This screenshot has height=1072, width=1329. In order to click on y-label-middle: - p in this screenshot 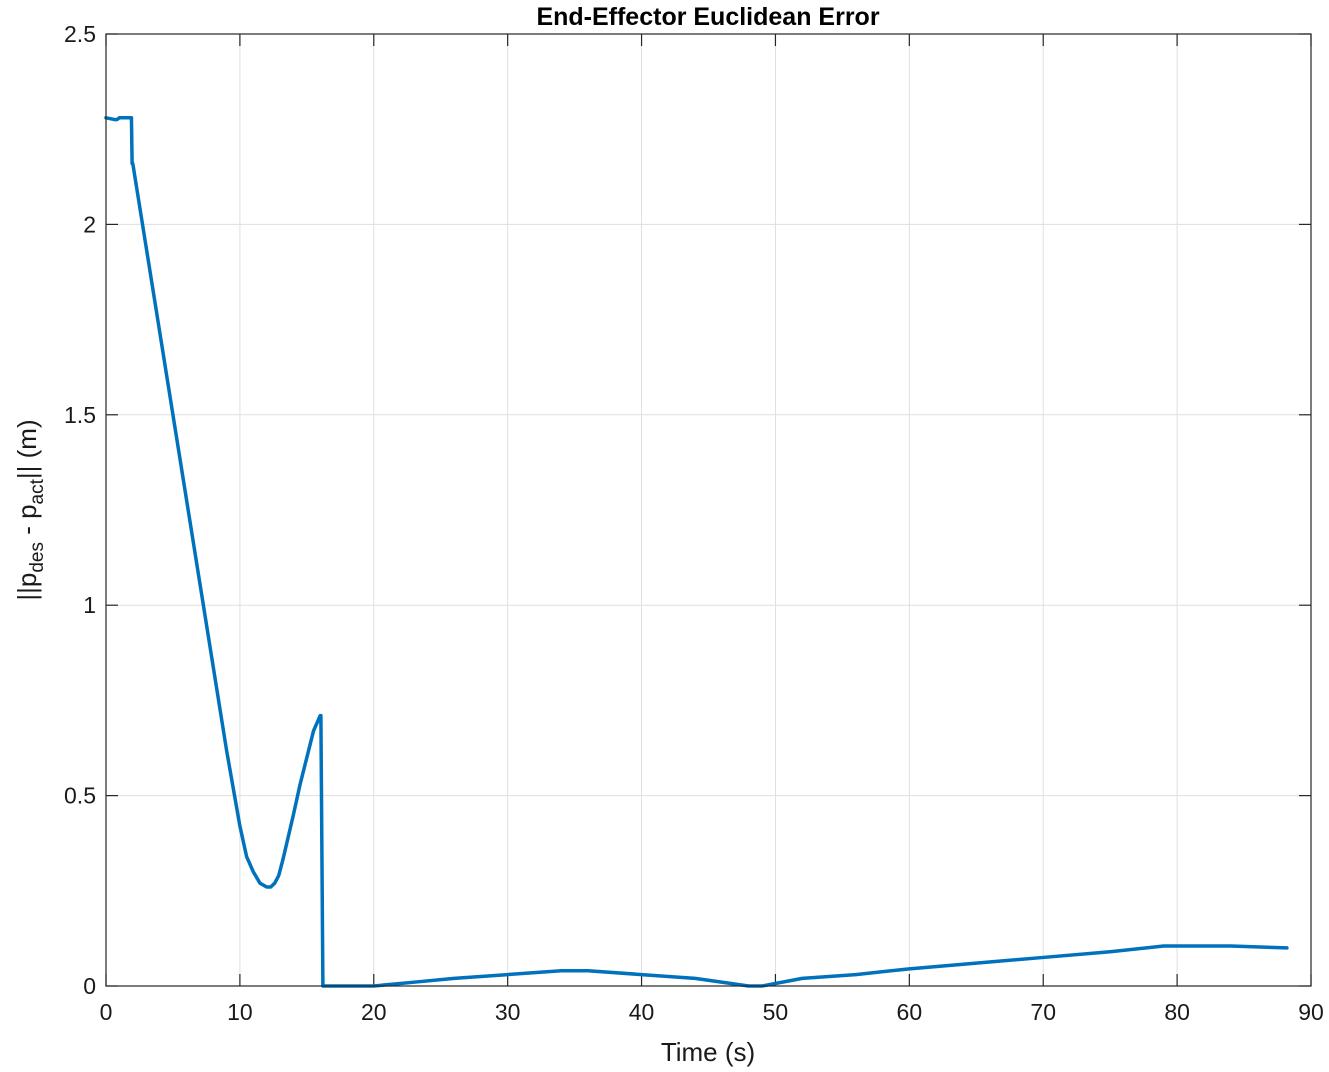, I will do `click(27, 523)`.